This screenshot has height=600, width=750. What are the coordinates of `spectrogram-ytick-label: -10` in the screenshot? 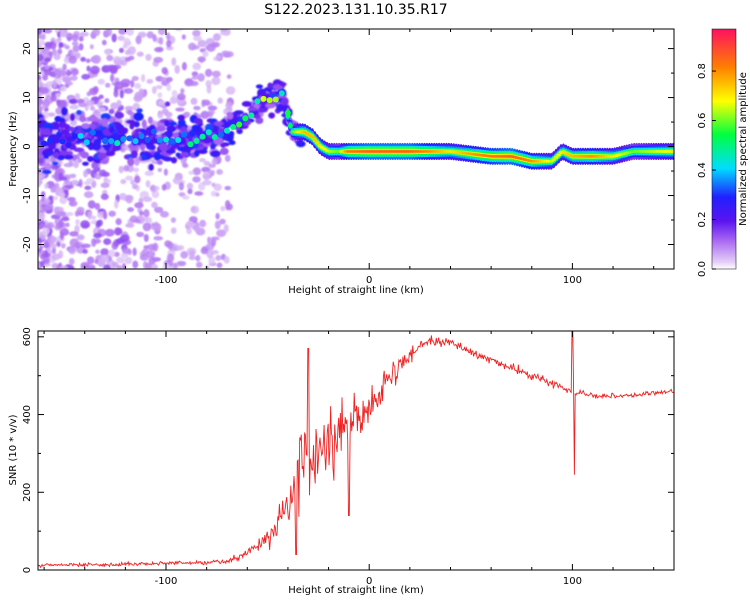 It's located at (27, 195).